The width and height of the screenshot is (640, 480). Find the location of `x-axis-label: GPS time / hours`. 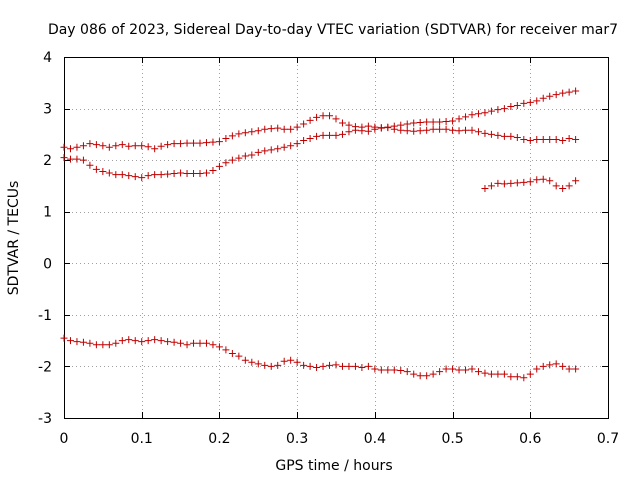

x-axis-label: GPS time / hours is located at coordinates (333, 466).